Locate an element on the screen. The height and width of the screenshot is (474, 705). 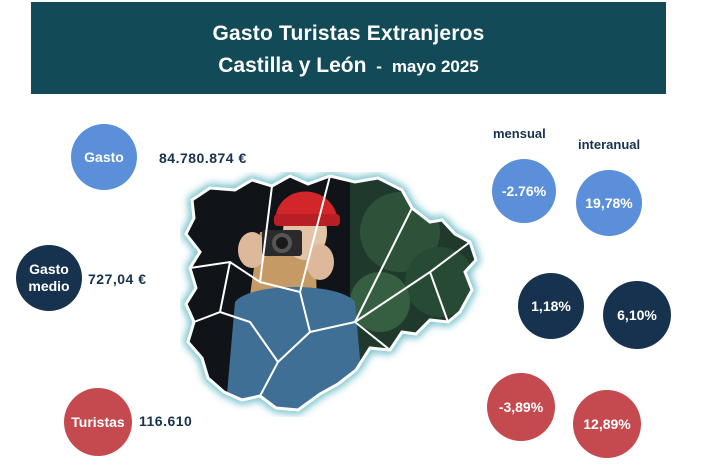
turistas-monthly-value: -3,89% is located at coordinates (521, 406).